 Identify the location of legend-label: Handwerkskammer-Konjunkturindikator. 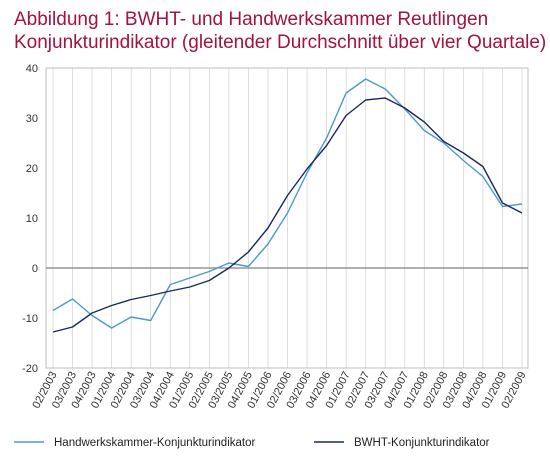
(154, 443).